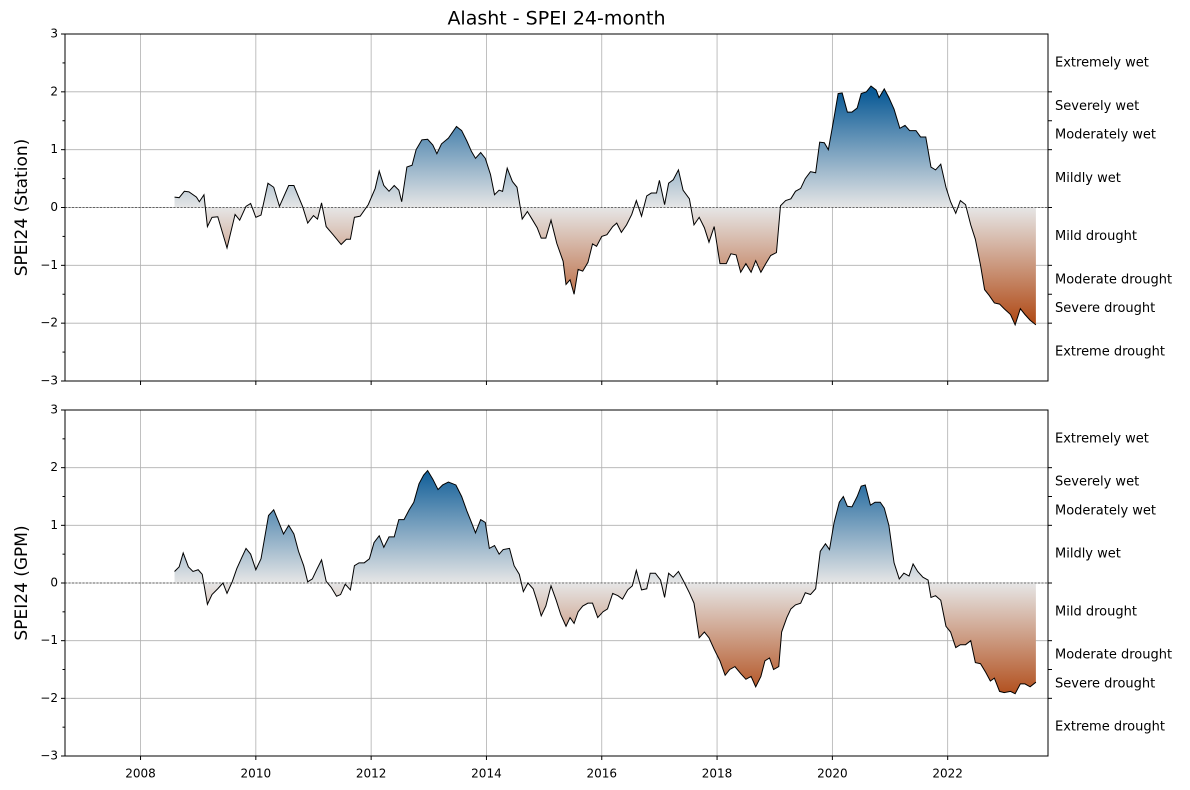 The height and width of the screenshot is (790, 1190). I want to click on x-tick-label: 2014, so click(486, 774).